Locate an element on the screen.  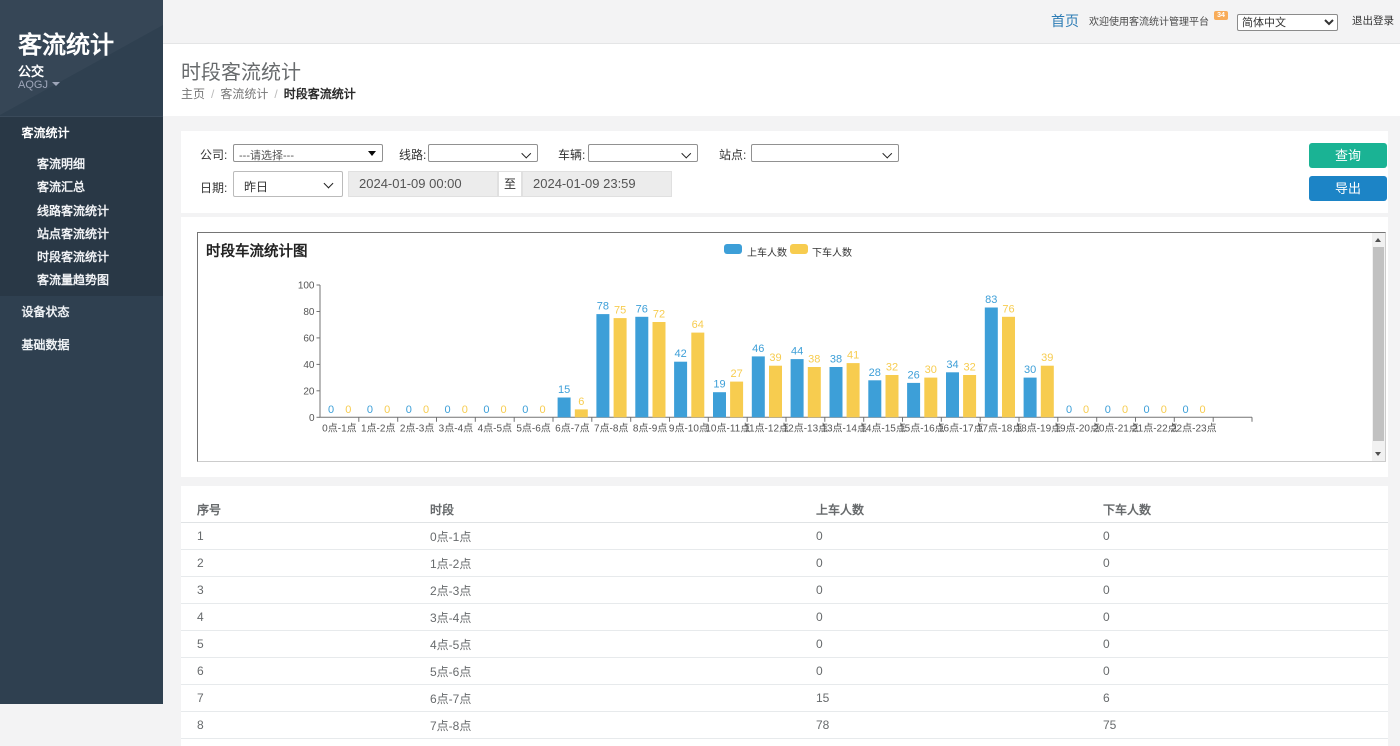
svg-text: 20 is located at coordinates (309, 391).